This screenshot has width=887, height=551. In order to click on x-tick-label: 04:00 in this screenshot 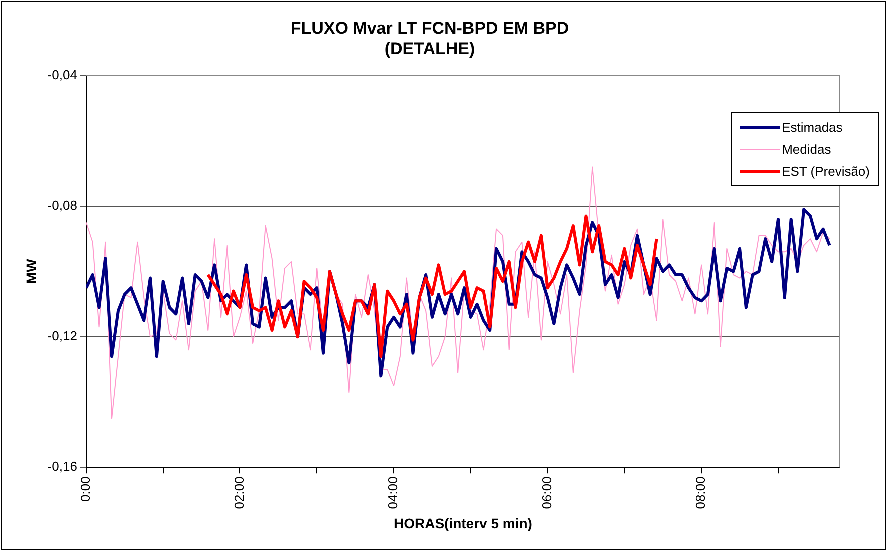, I will do `click(393, 493)`.